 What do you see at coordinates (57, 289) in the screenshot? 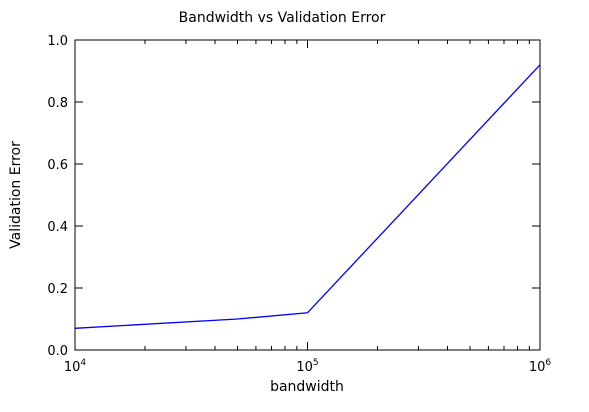
I see `y-tick-label: 0.2` at bounding box center [57, 289].